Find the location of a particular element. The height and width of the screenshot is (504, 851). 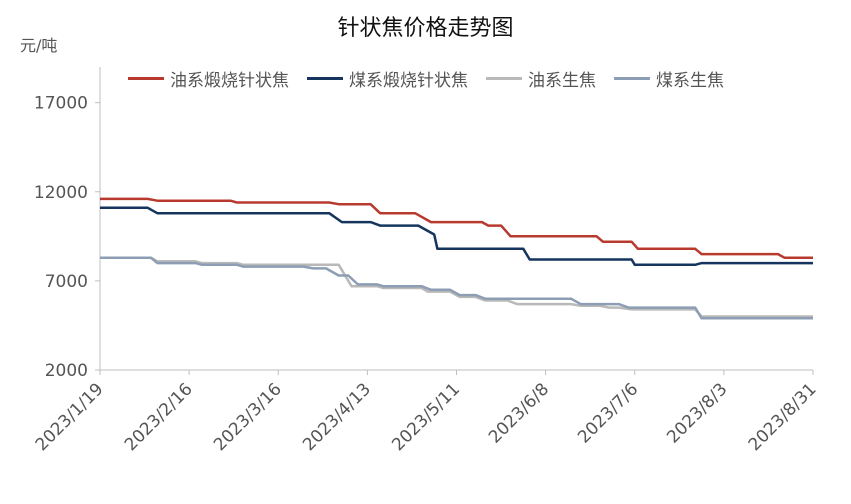

legend-item-oil-calcined: 油系煅烧针状焦 is located at coordinates (208, 78).